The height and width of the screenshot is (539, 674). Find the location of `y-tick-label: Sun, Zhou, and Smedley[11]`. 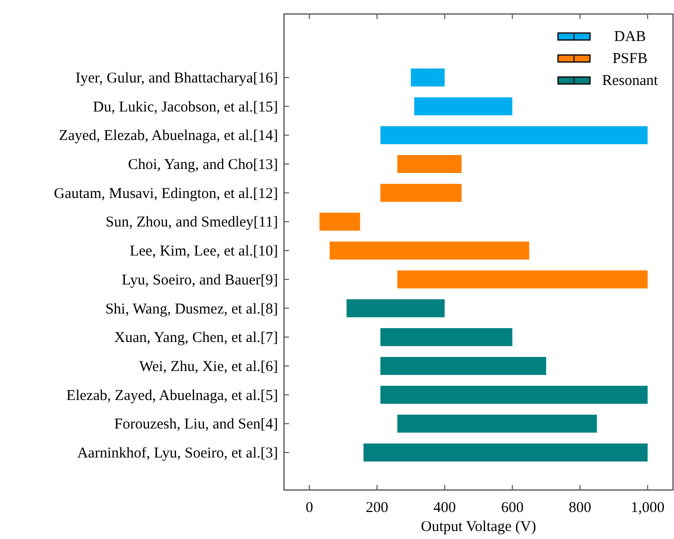

y-tick-label: Sun, Zhou, and Smedley[11] is located at coordinates (192, 222).